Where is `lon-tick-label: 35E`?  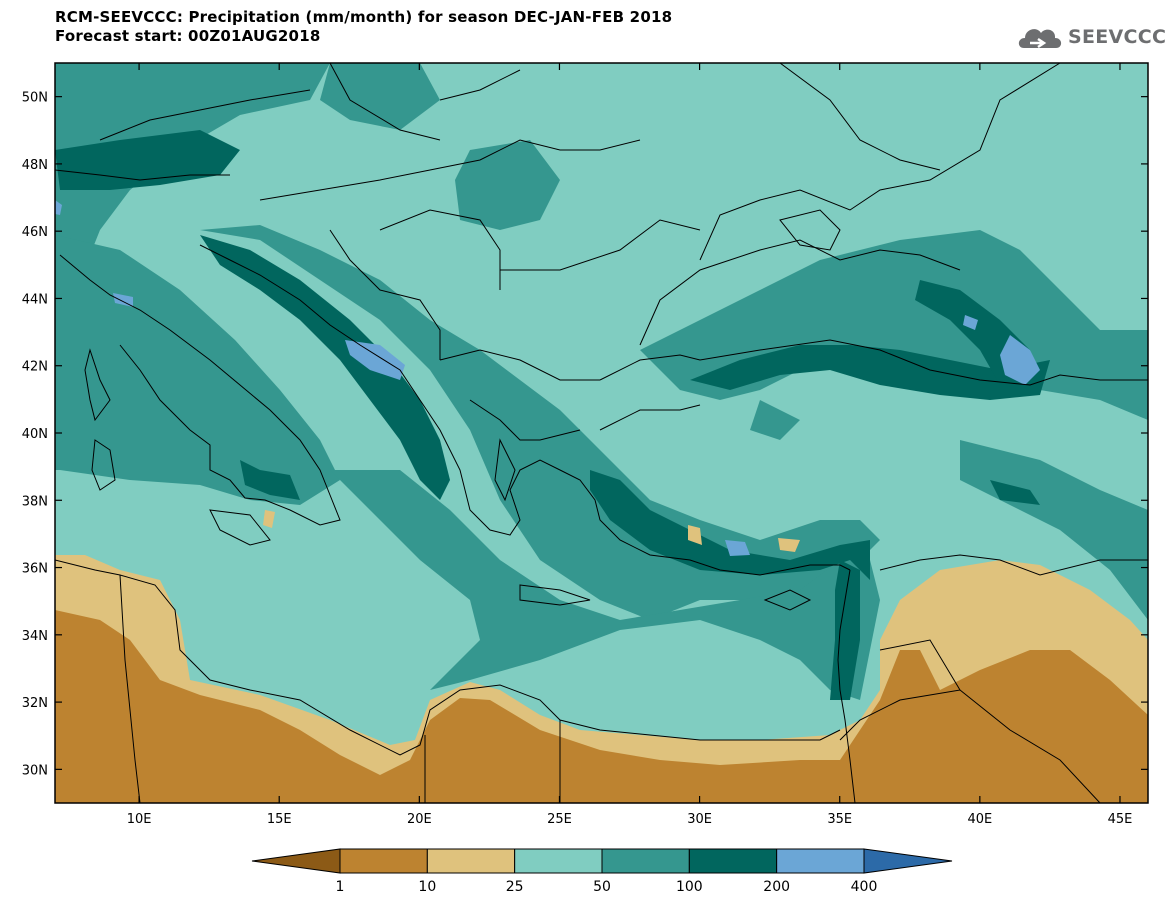 lon-tick-label: 35E is located at coordinates (839, 819).